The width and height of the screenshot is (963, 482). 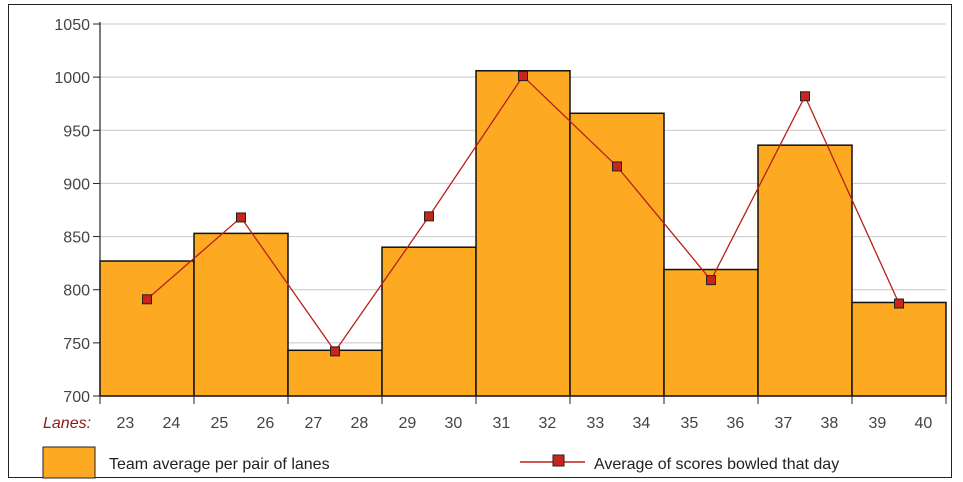 I want to click on x-tick-label: 24, so click(x=172, y=423).